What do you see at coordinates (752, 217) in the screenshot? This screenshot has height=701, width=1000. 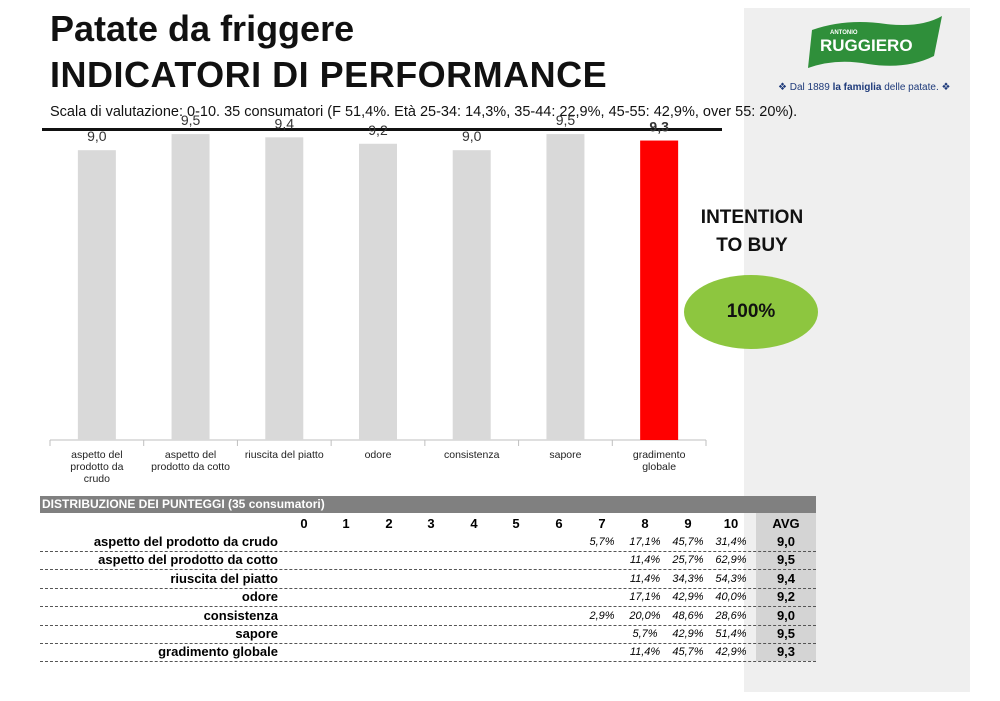 I see `intention-label-line1: INTENTION` at bounding box center [752, 217].